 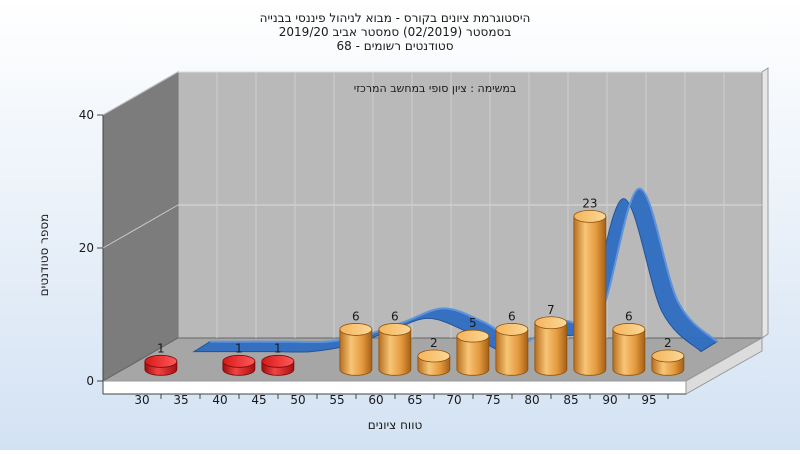 What do you see at coordinates (395, 425) in the screenshot?
I see `x-axis-label: טווח ציונים` at bounding box center [395, 425].